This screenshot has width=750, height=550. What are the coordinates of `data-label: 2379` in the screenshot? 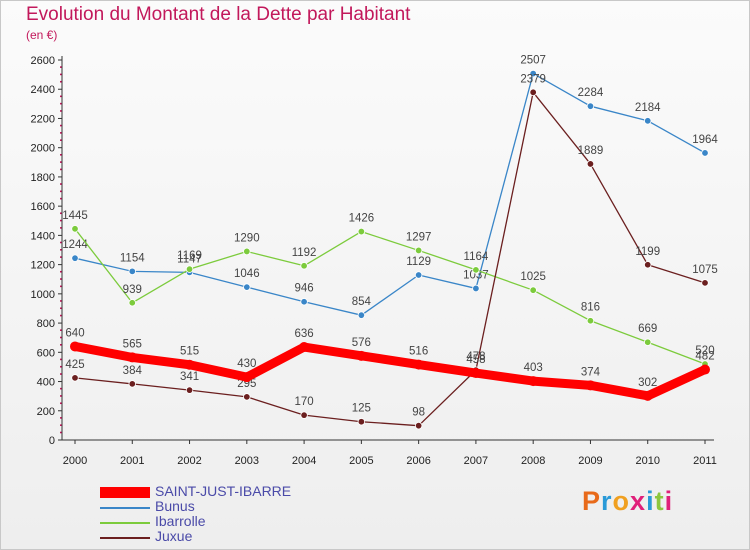 It's located at (533, 79).